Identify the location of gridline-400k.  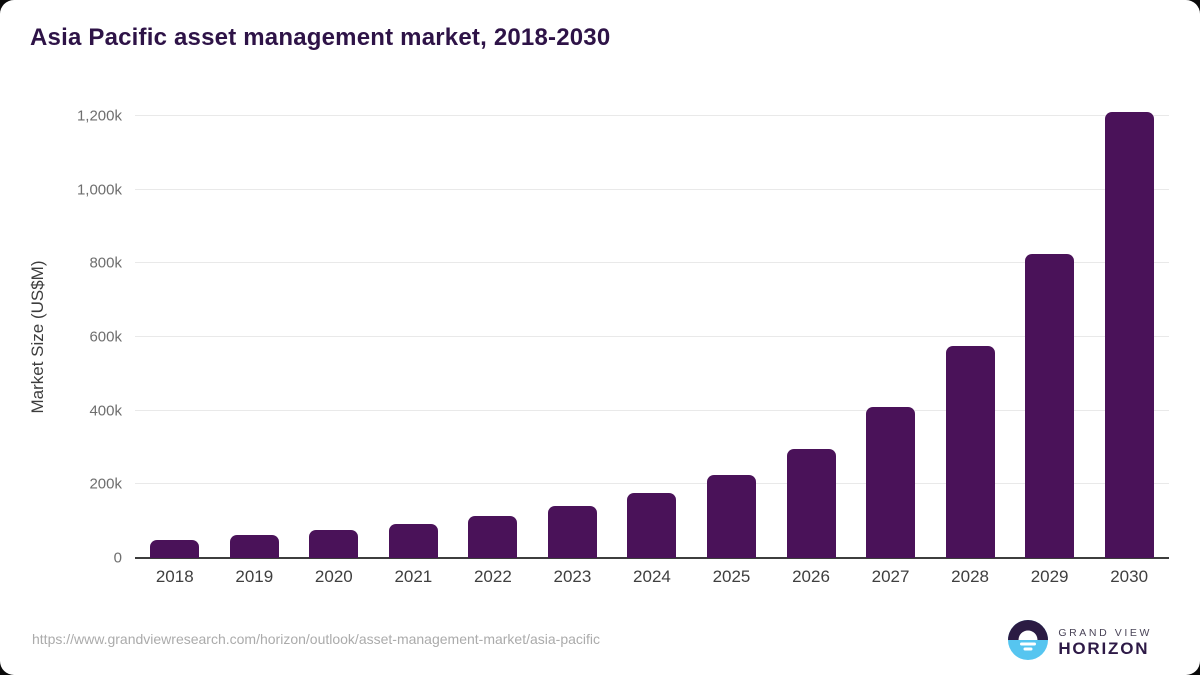
(652, 410).